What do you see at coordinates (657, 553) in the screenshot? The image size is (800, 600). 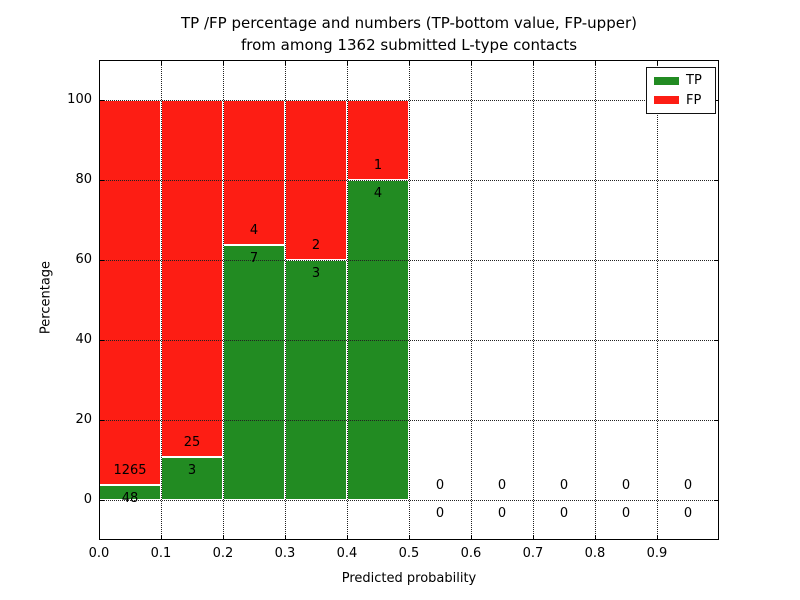 I see `x-tick-label: 0.9` at bounding box center [657, 553].